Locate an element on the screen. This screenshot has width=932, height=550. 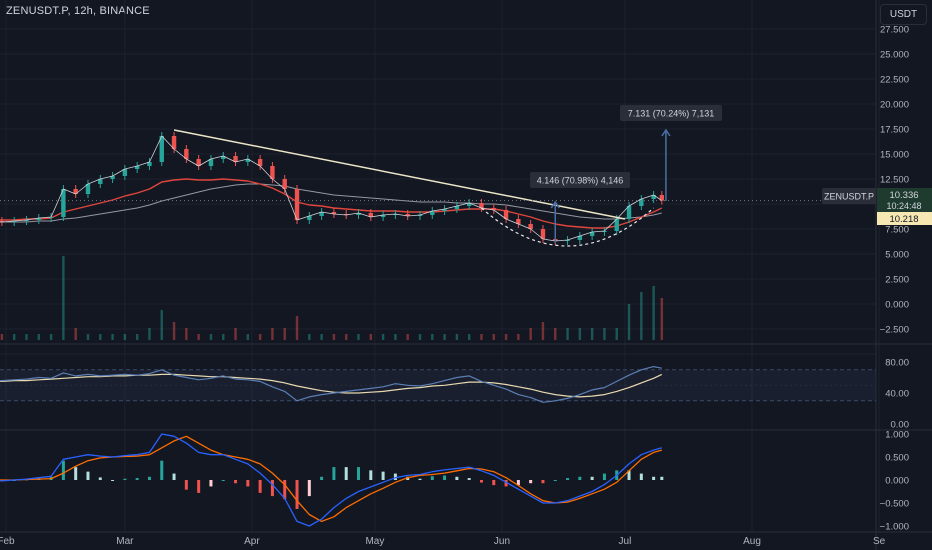
current-price-box is located at coordinates (904, 200).